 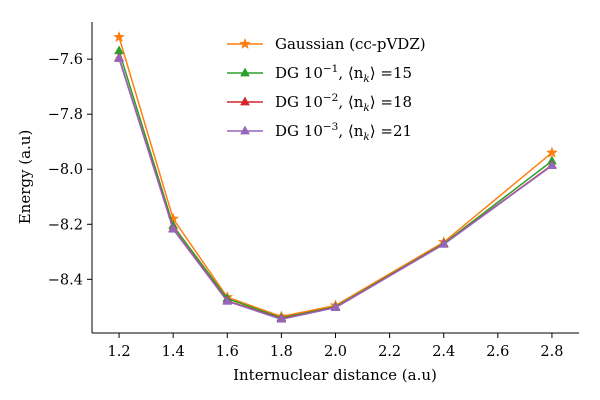 What do you see at coordinates (65, 225) in the screenshot?
I see `y-tick-label: −8.2` at bounding box center [65, 225].